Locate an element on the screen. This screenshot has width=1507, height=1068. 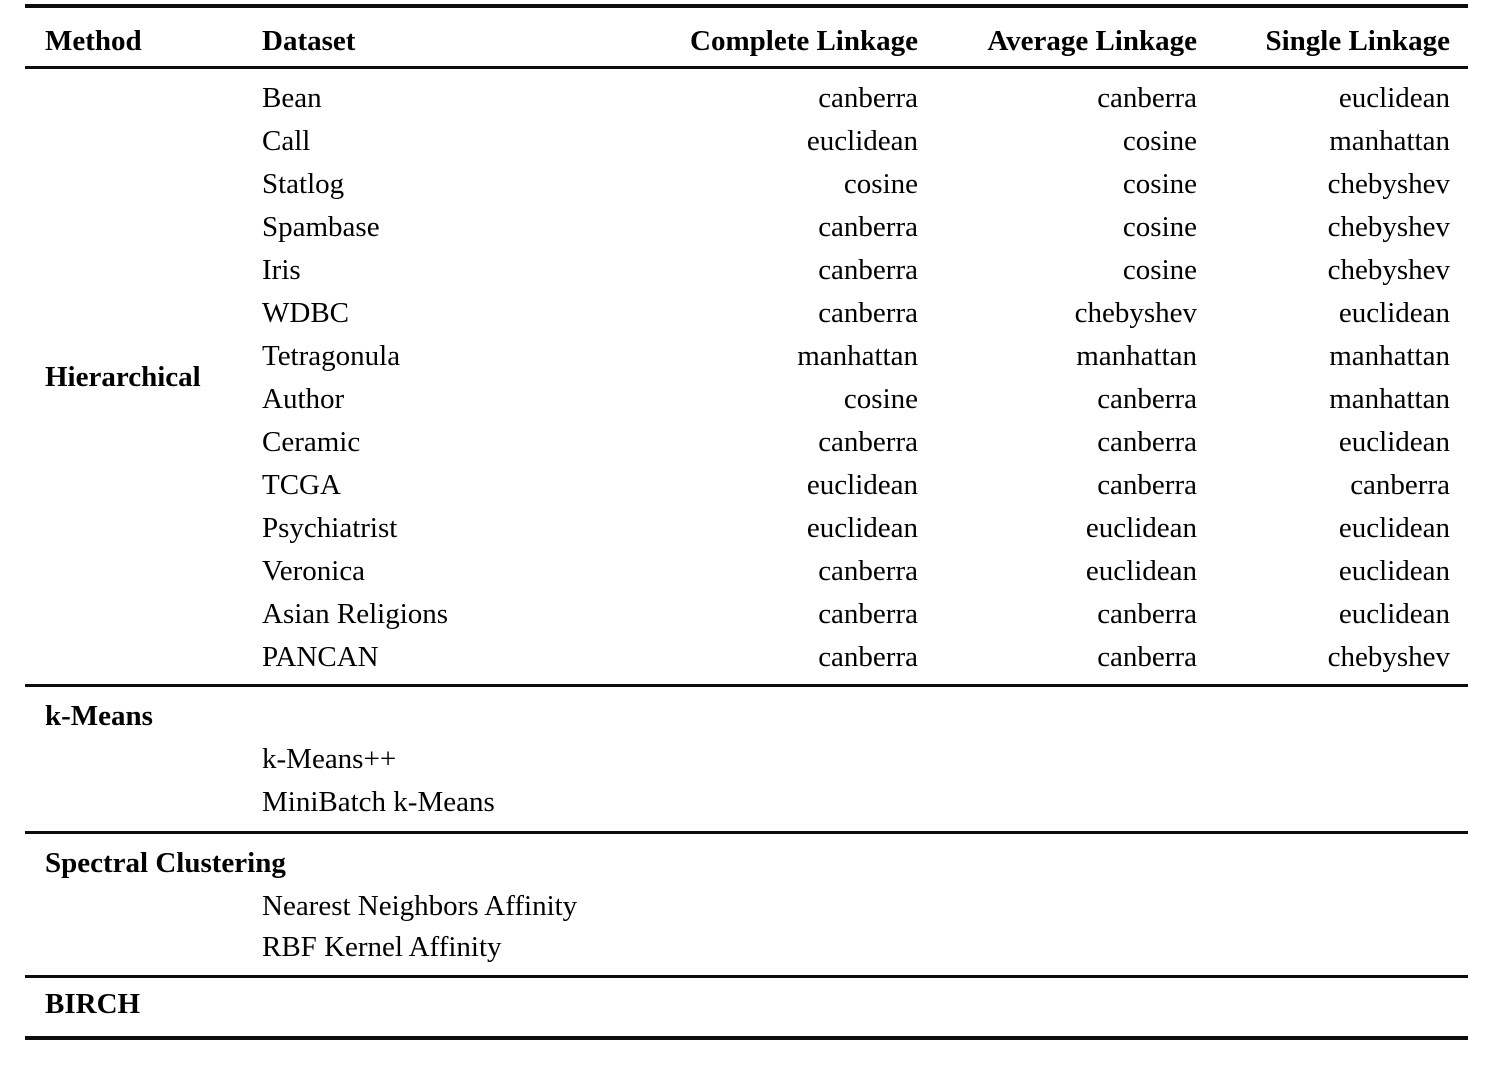
table-row: Statlog cosine cosine chebyshev is located at coordinates (746, 184).